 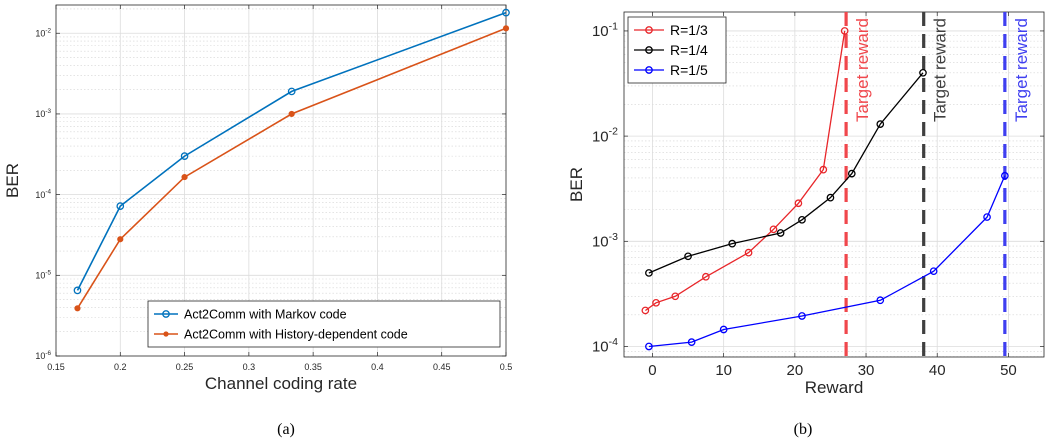 I want to click on legend-entry: R=1/3, so click(x=689, y=30).